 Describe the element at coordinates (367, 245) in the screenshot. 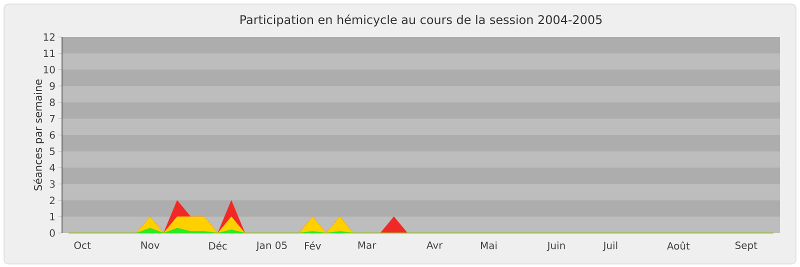

I see `x-tick-label: Mar` at that location.